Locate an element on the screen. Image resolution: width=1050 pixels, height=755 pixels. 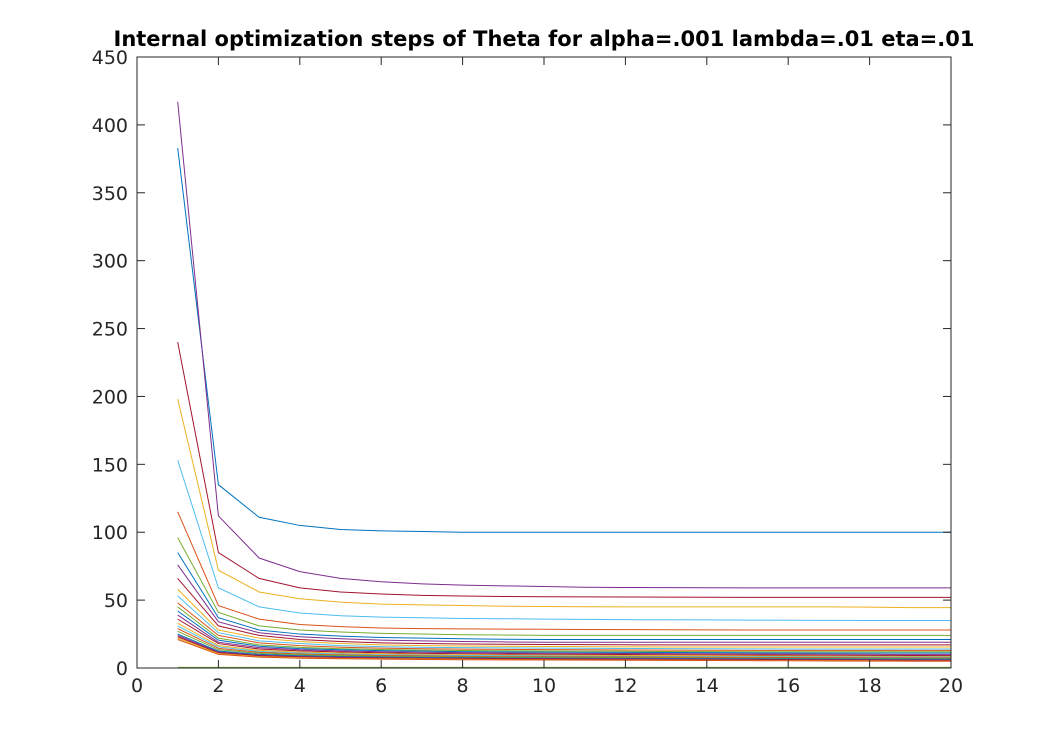
x-tick-label: 6 is located at coordinates (381, 686).